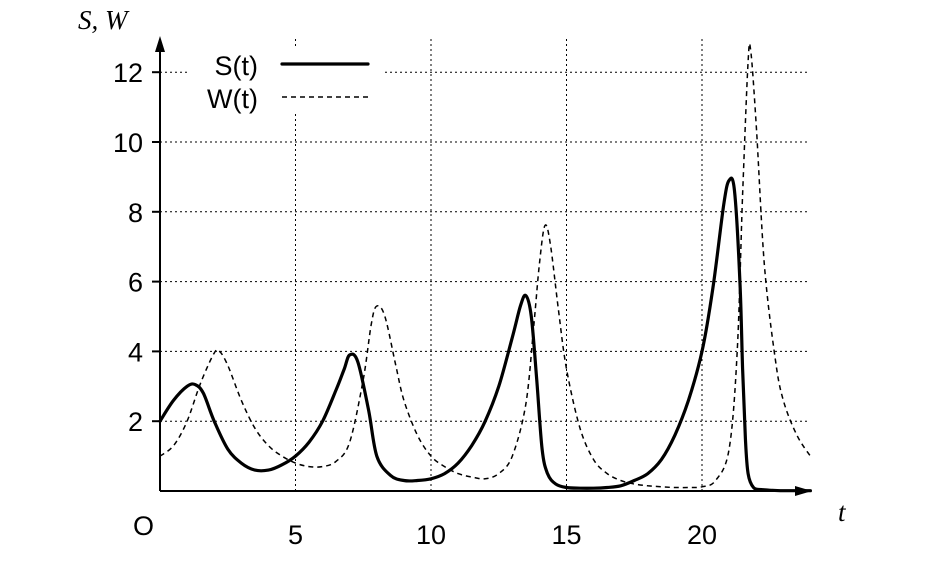 This screenshot has width=940, height=578. Describe the element at coordinates (702, 535) in the screenshot. I see `x-tick-label-20: 20` at that location.